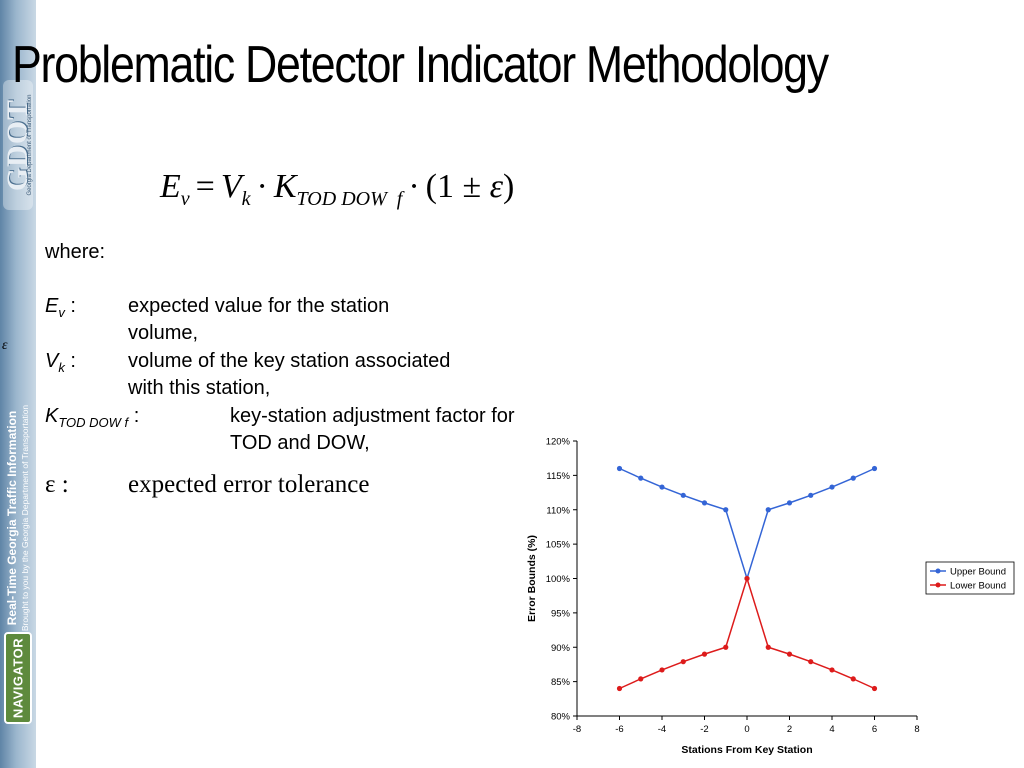  Describe the element at coordinates (57, 484) in the screenshot. I see `epsilon-symbol: ε :` at that location.